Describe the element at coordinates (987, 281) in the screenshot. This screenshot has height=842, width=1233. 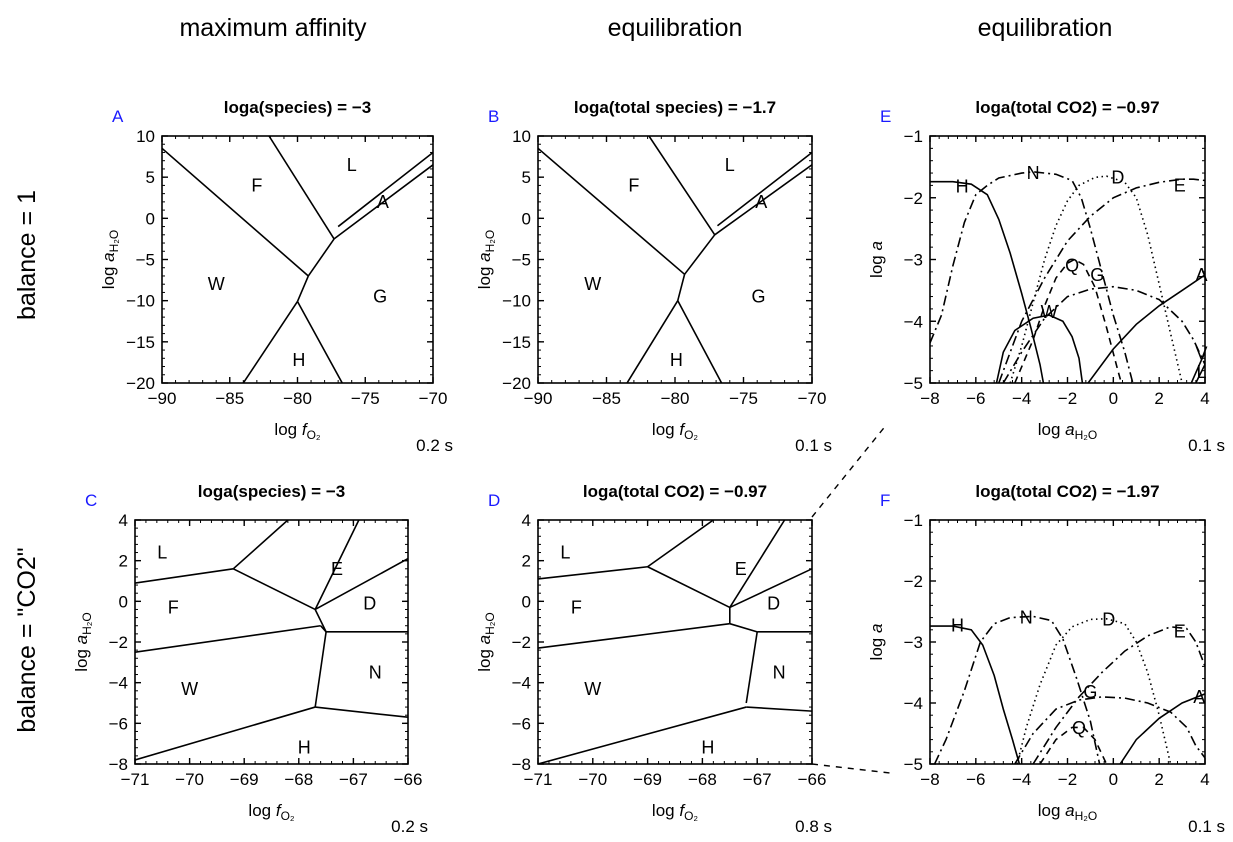
I see `series-line-e-h` at that location.